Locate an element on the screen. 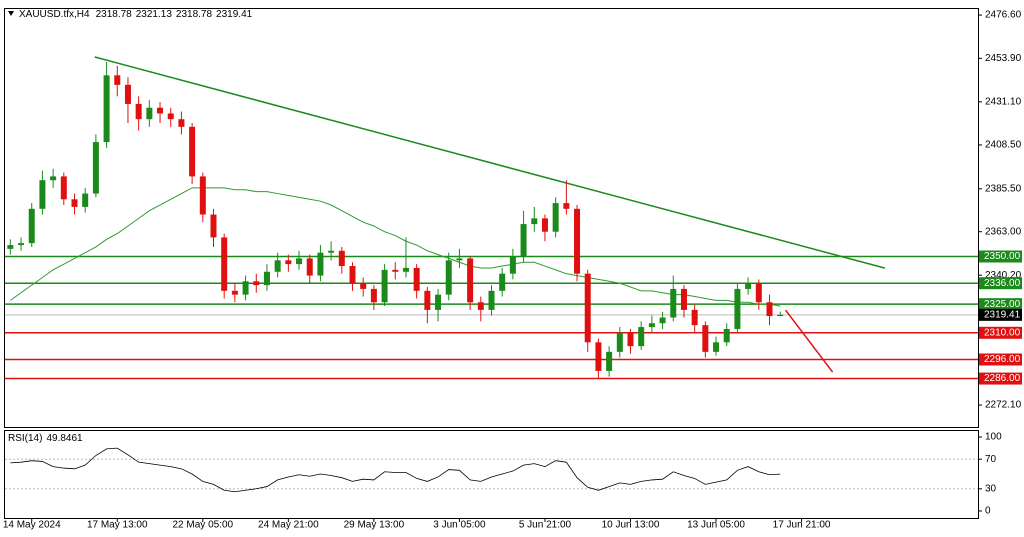  menu-triangle is located at coordinates (11, 13).